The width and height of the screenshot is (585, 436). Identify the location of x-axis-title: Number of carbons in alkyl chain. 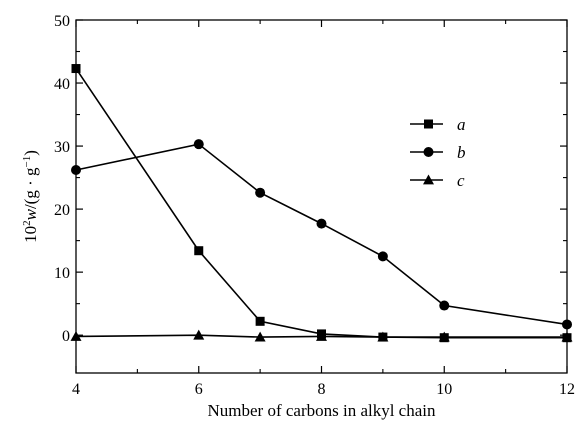
(321, 410).